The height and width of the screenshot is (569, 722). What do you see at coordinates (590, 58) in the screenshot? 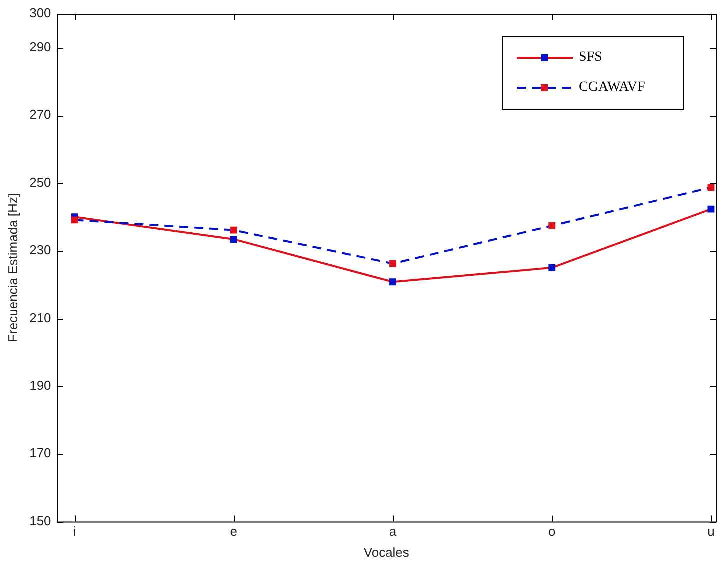
I see `legend-label: SFS` at bounding box center [590, 58].